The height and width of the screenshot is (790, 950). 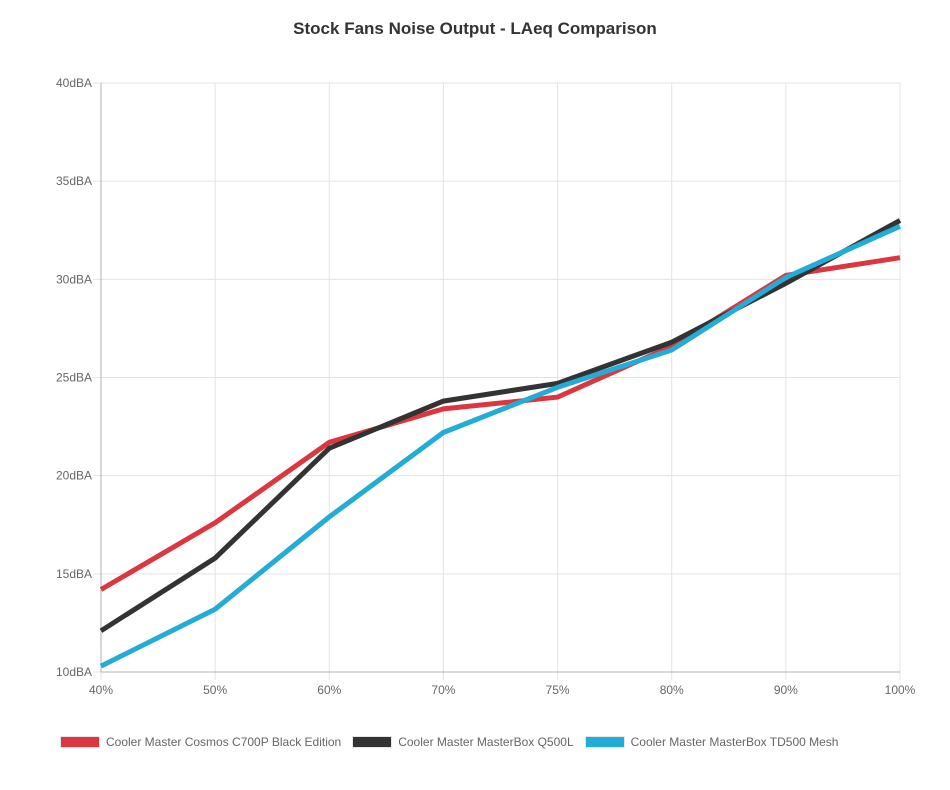 I want to click on y-tick-label: 30dBA, so click(x=74, y=279).